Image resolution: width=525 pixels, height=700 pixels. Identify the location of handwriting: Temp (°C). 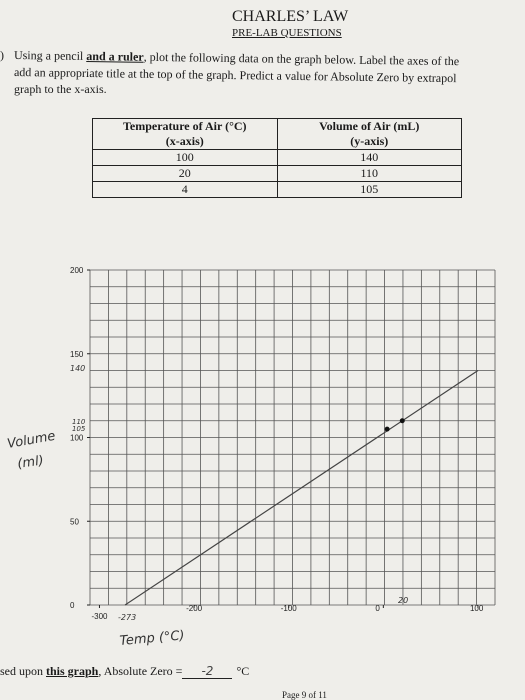
(152, 638).